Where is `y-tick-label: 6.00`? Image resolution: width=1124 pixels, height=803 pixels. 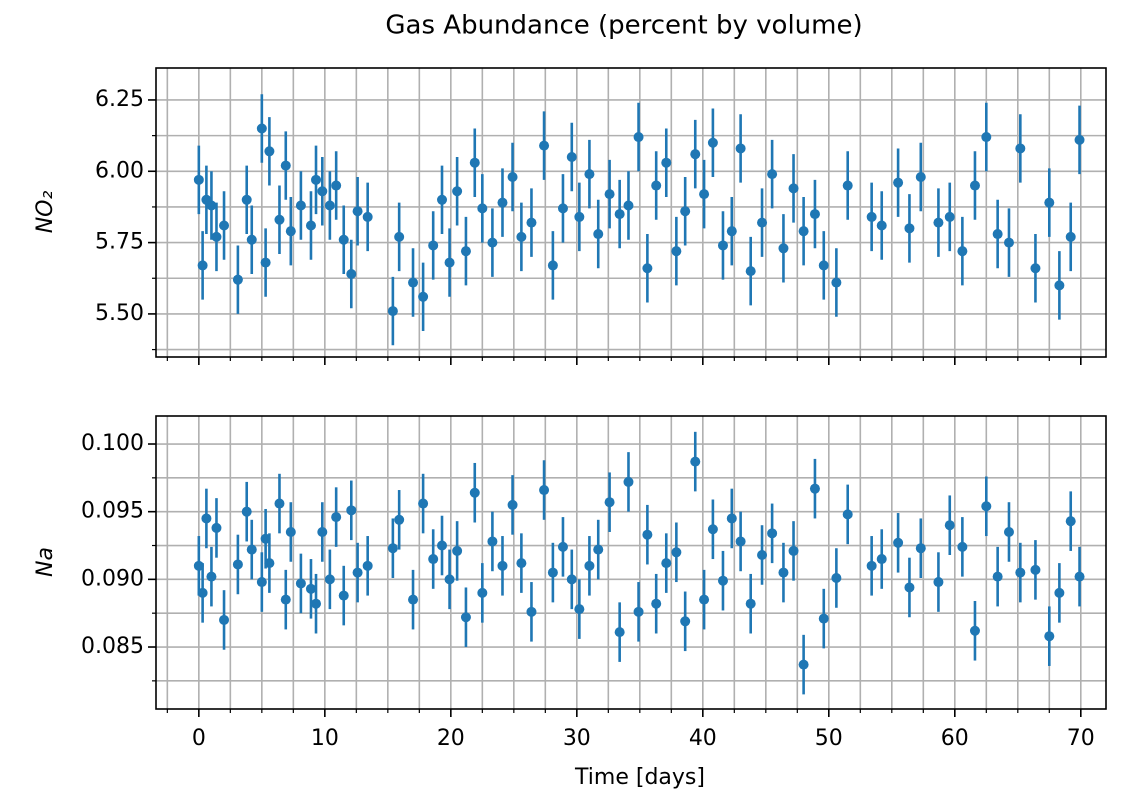
y-tick-label: 6.00 is located at coordinates (119, 170).